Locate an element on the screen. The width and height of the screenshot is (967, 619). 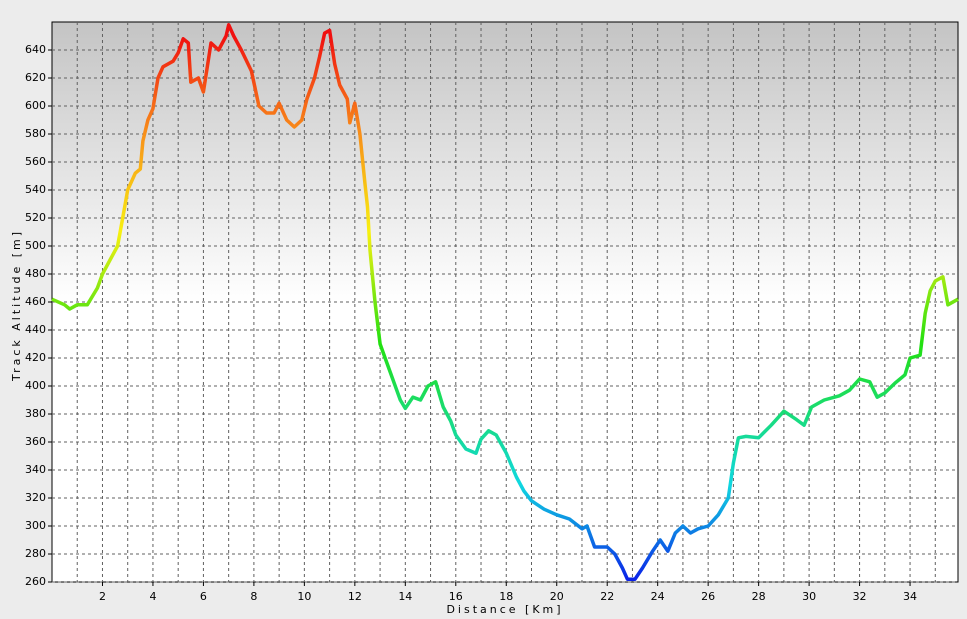
x-tick-label: 24 is located at coordinates (658, 596).